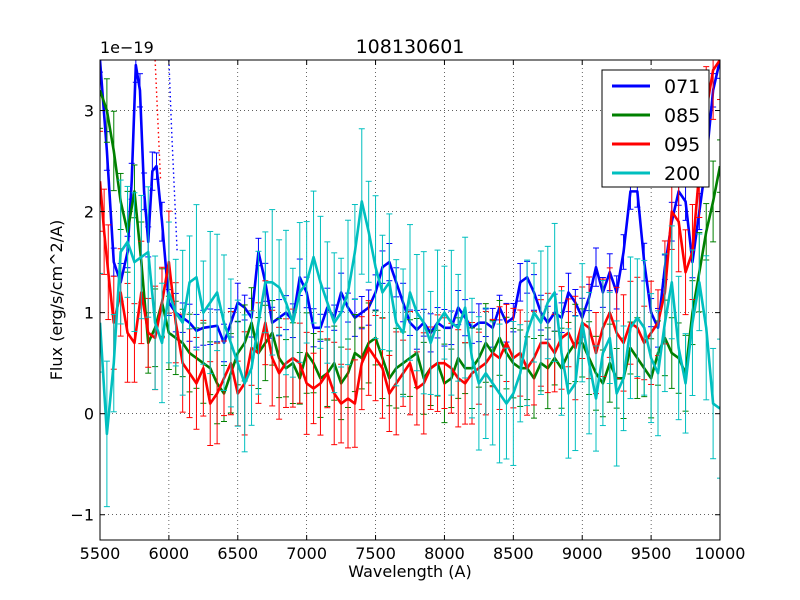  Describe the element at coordinates (410, 47) in the screenshot. I see `chart-title: 108130601` at that location.